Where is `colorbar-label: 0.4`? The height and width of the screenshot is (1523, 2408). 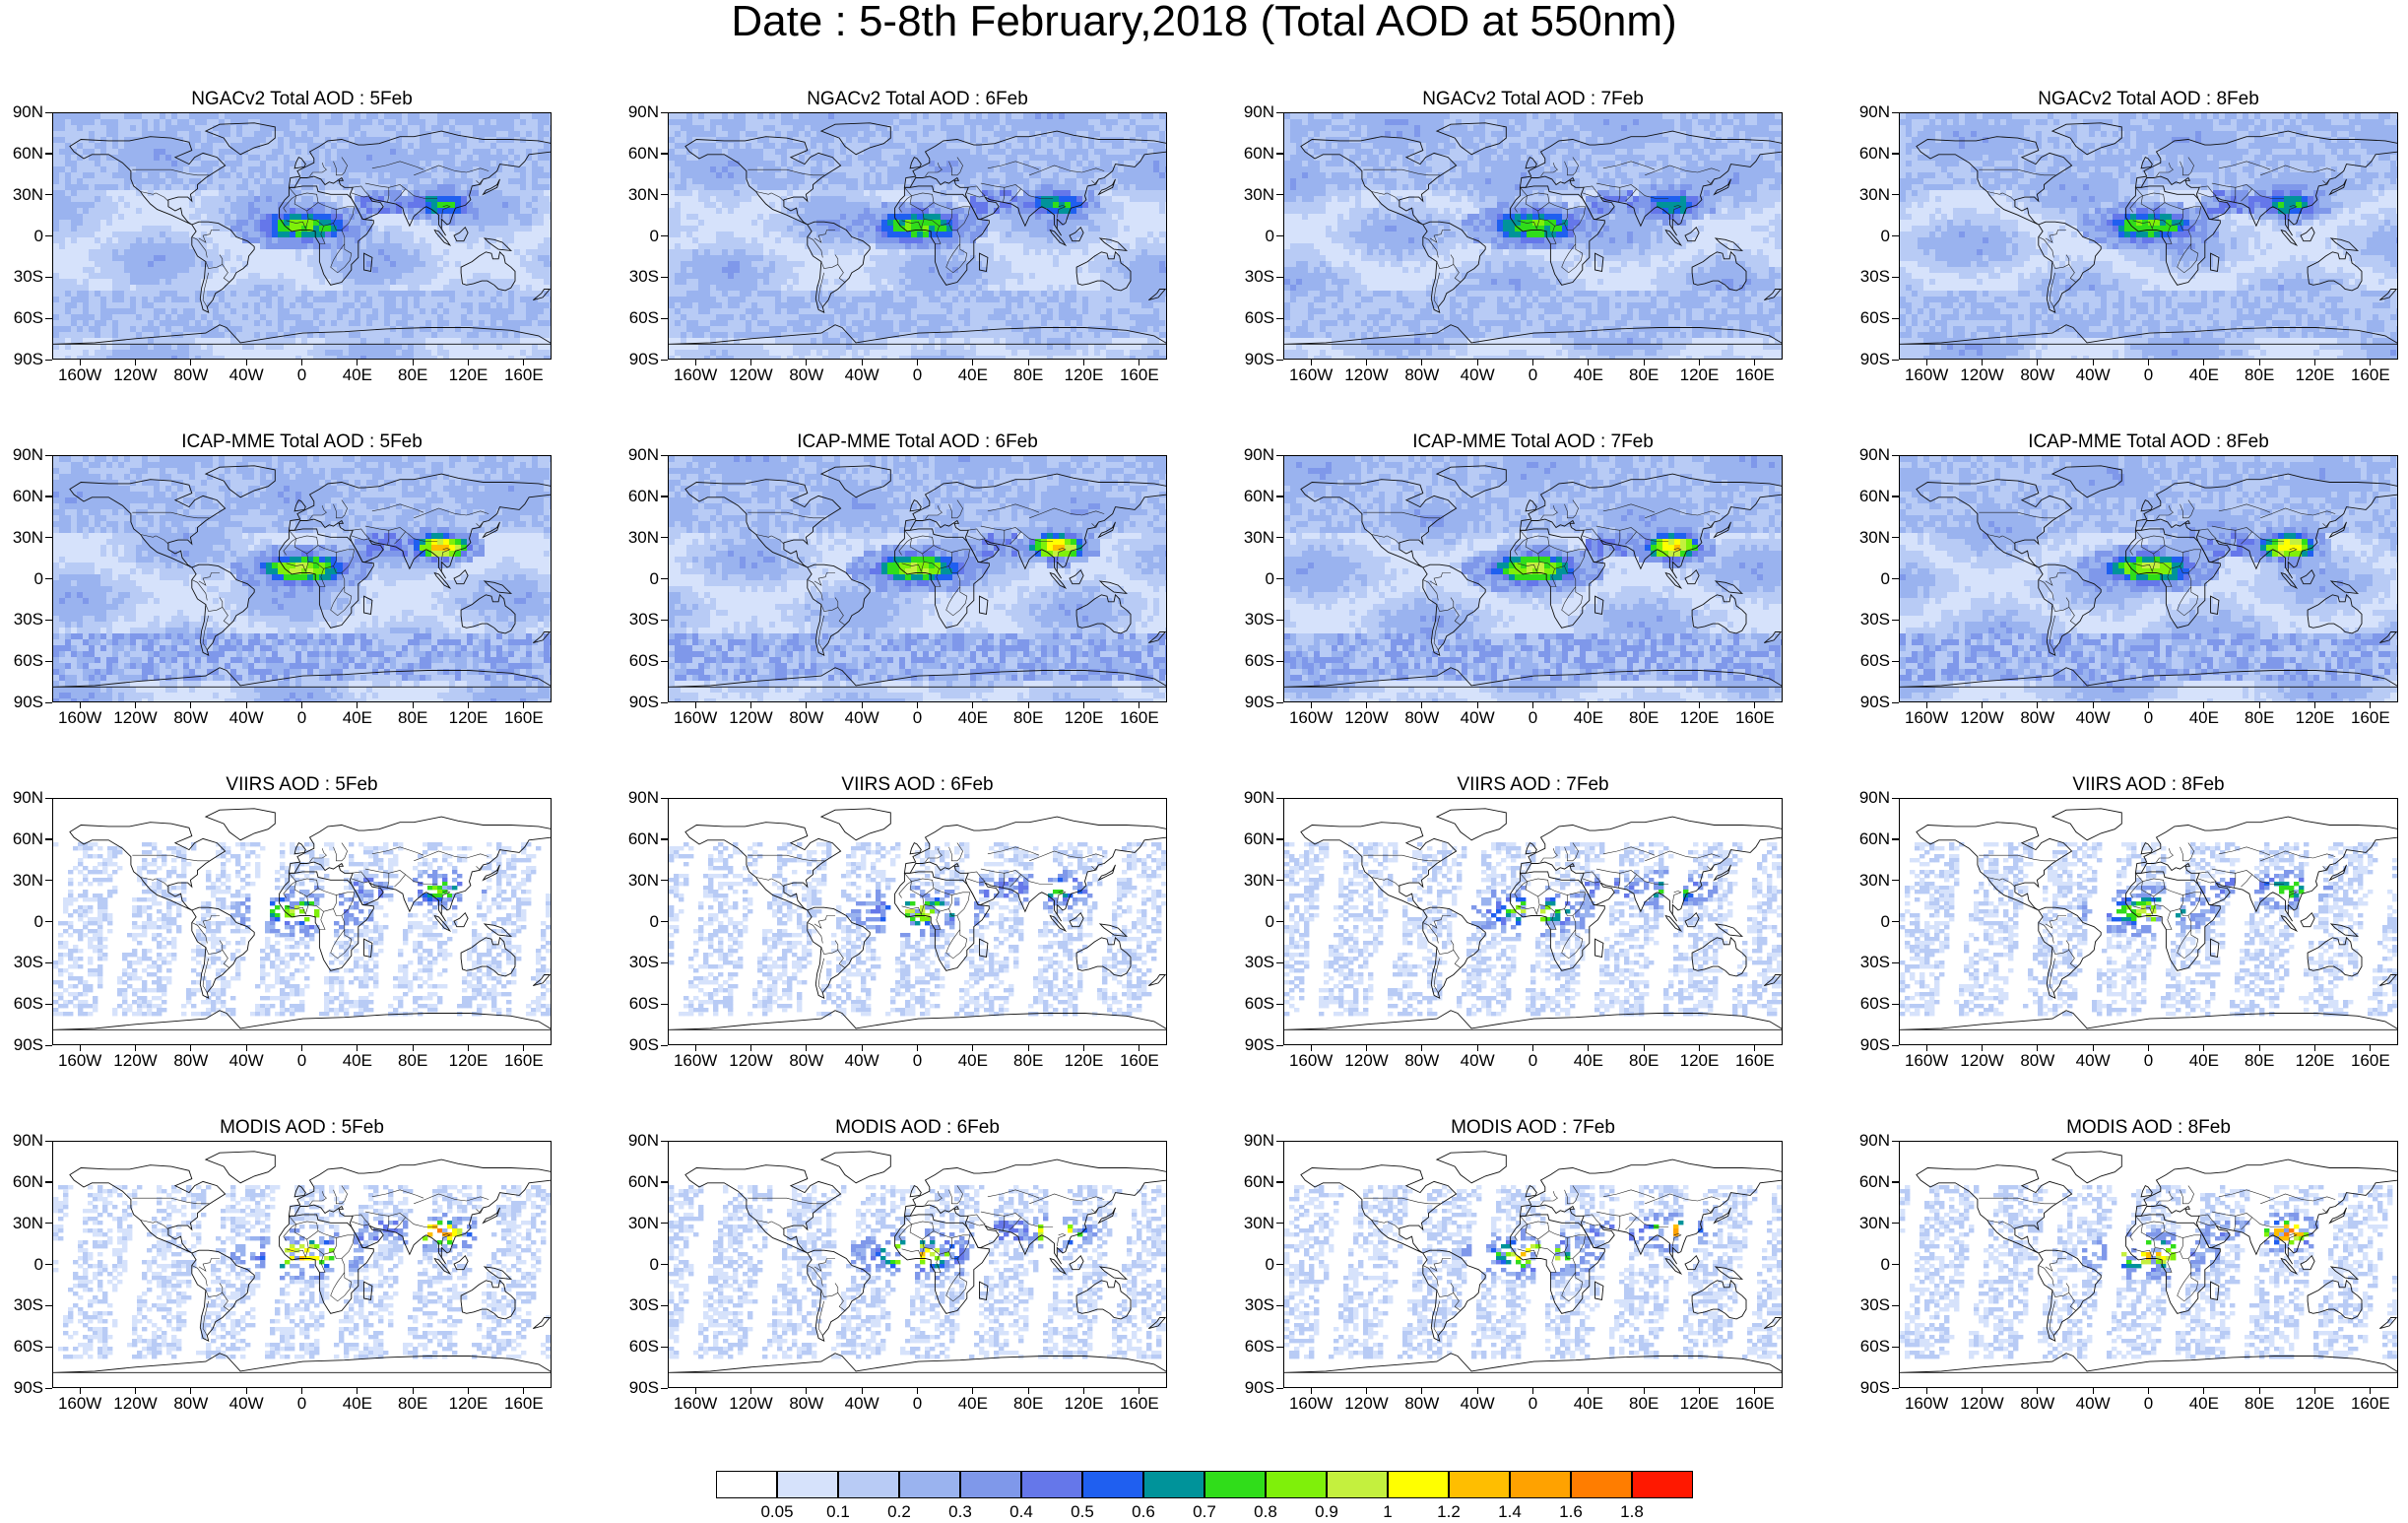 colorbar-label: 0.4 is located at coordinates (1022, 1512).